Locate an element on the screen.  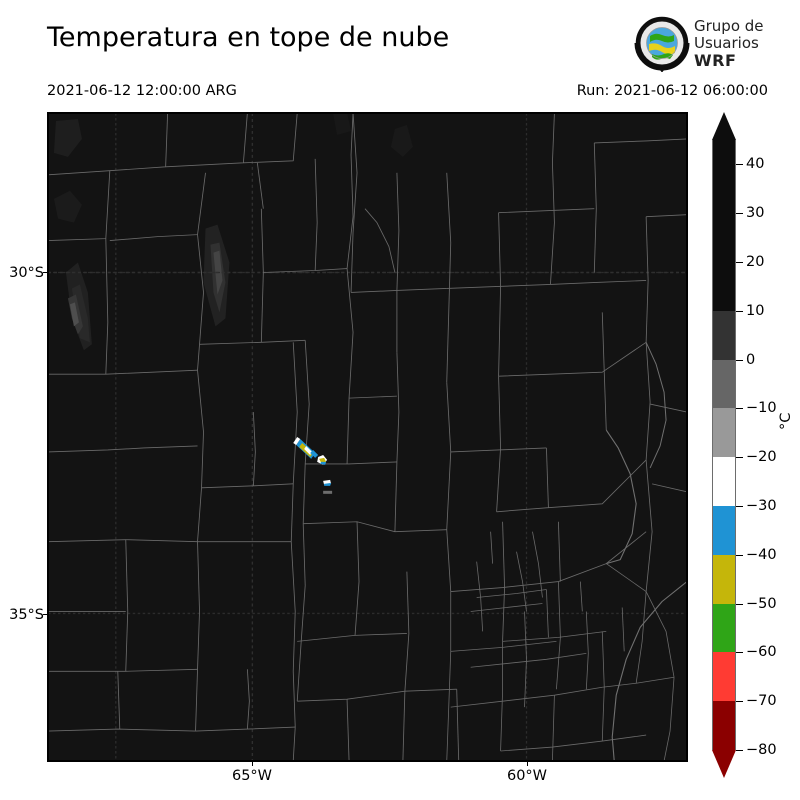
cloud-cell-blob is located at coordinates (322, 459).